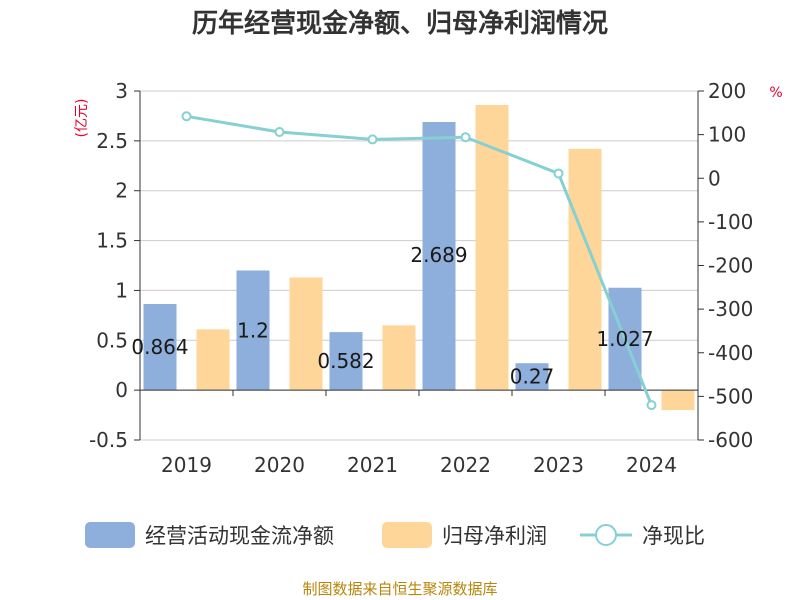 The image size is (800, 600). Describe the element at coordinates (108, 440) in the screenshot. I see `left-tick-label: -0.5` at that location.